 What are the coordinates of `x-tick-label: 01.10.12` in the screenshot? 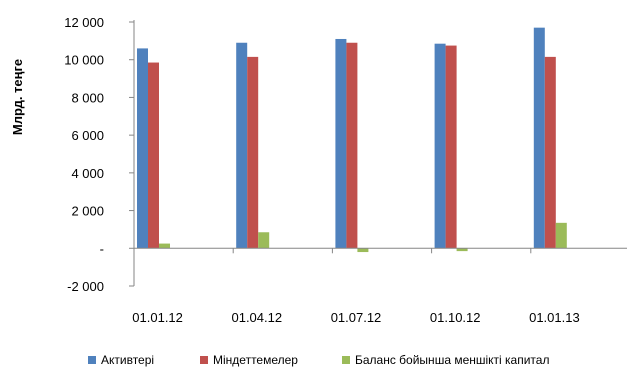 It's located at (455, 317).